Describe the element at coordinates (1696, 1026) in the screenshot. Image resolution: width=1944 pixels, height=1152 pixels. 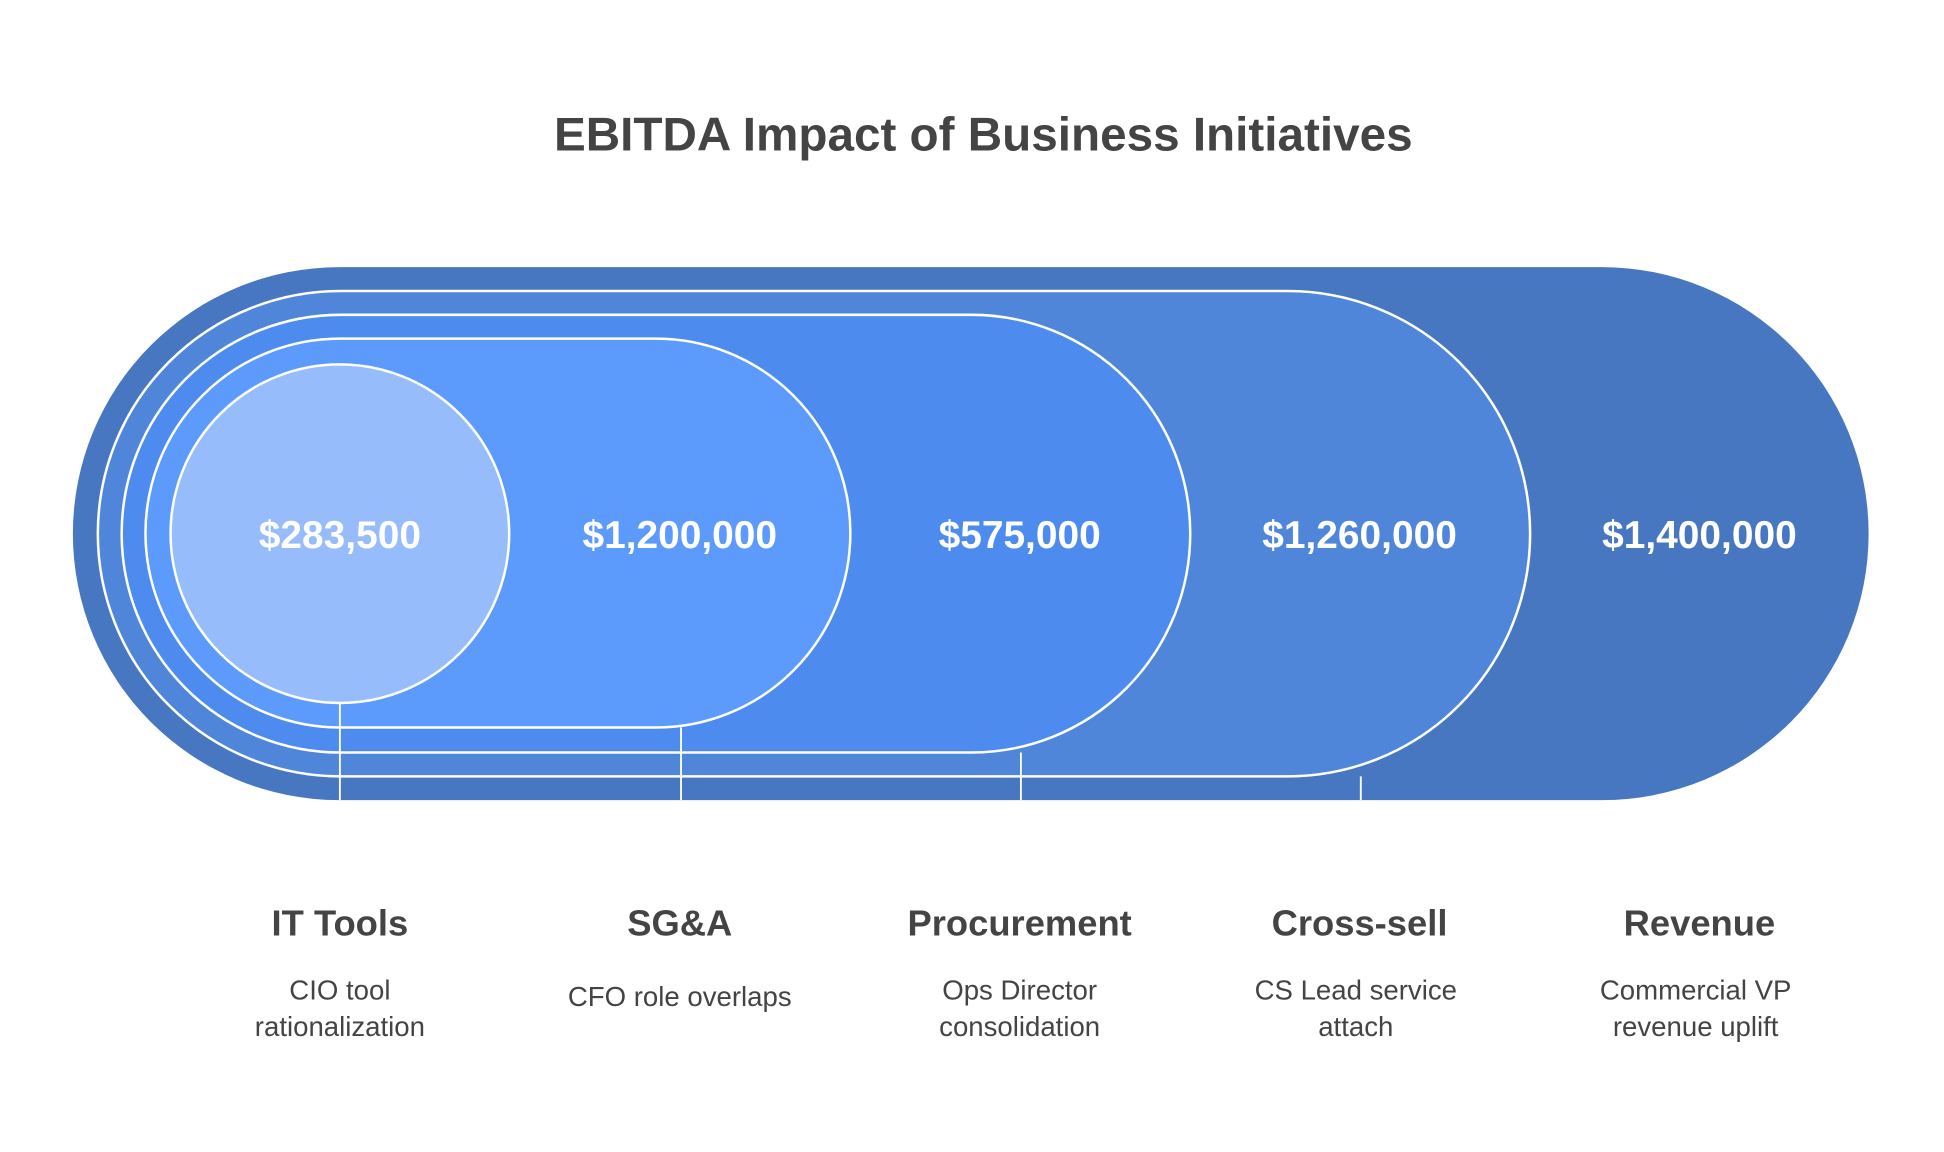
I see `revenue-description-2: revenue uplift` at that location.